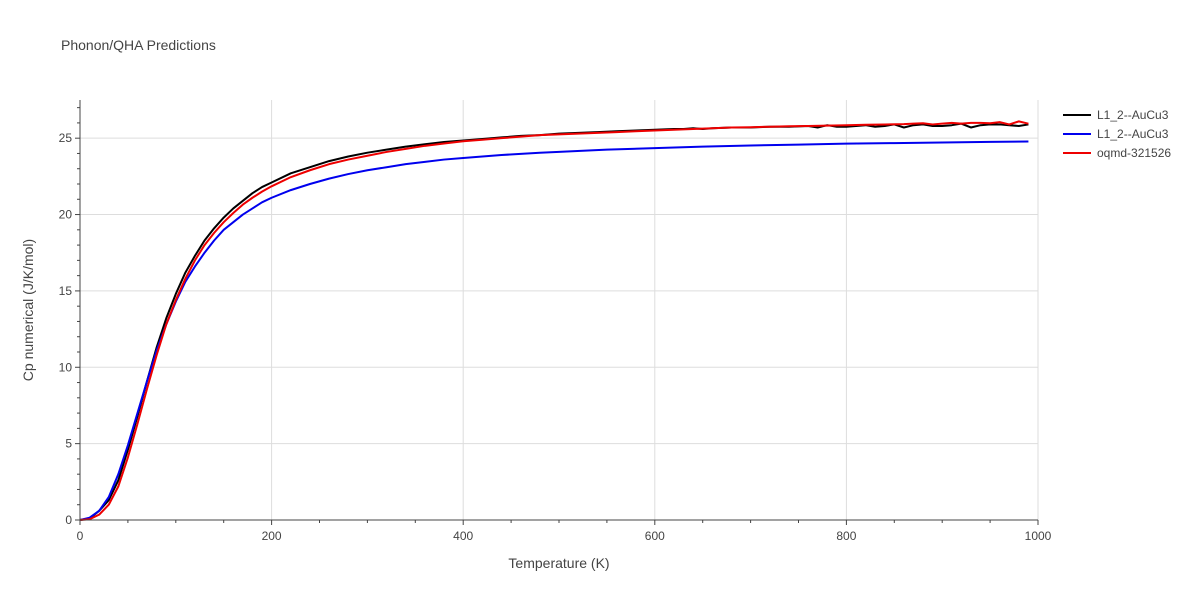 This screenshot has width=1200, height=600. I want to click on x-tick-label: 0, so click(80, 536).